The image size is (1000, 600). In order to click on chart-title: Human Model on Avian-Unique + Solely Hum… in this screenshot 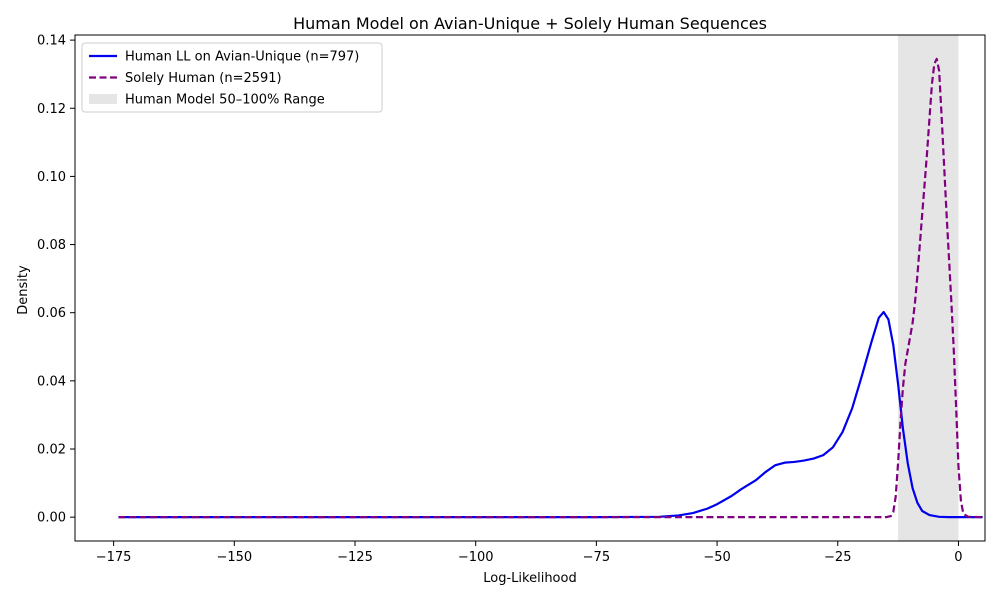, I will do `click(530, 23)`.